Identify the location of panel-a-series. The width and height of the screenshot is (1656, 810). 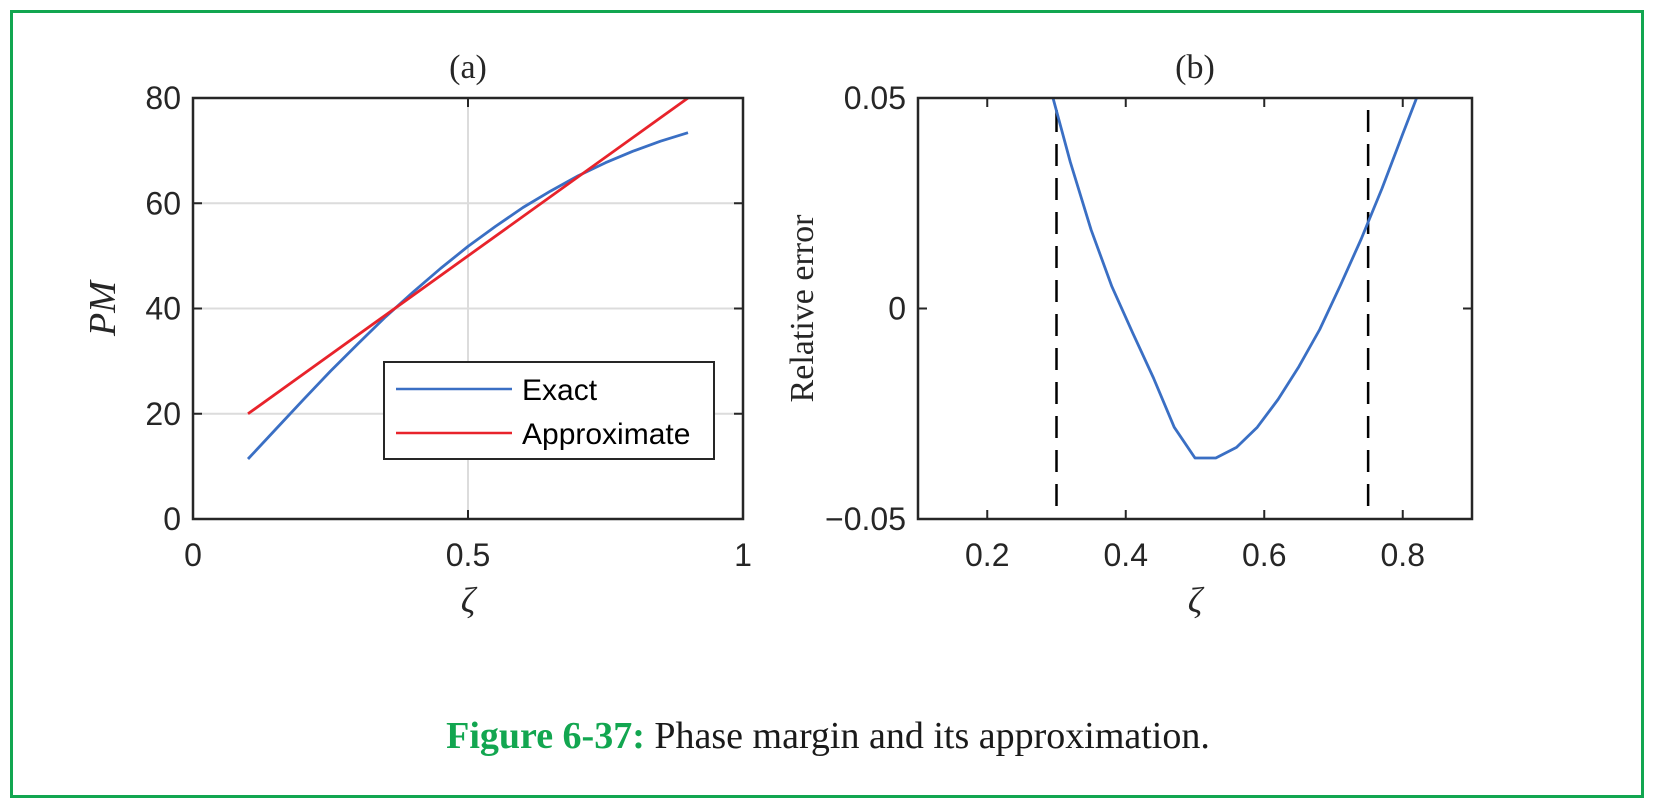
(467, 278).